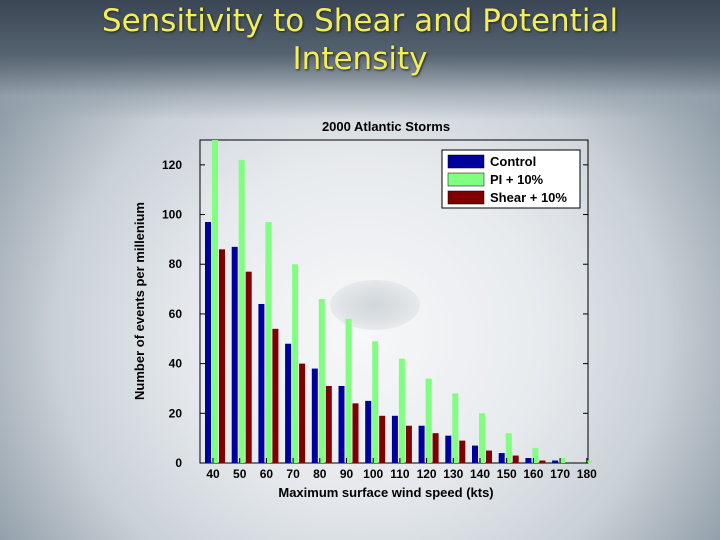 This screenshot has height=540, width=720. Describe the element at coordinates (172, 165) in the screenshot. I see `y-tick-label: 120` at that location.